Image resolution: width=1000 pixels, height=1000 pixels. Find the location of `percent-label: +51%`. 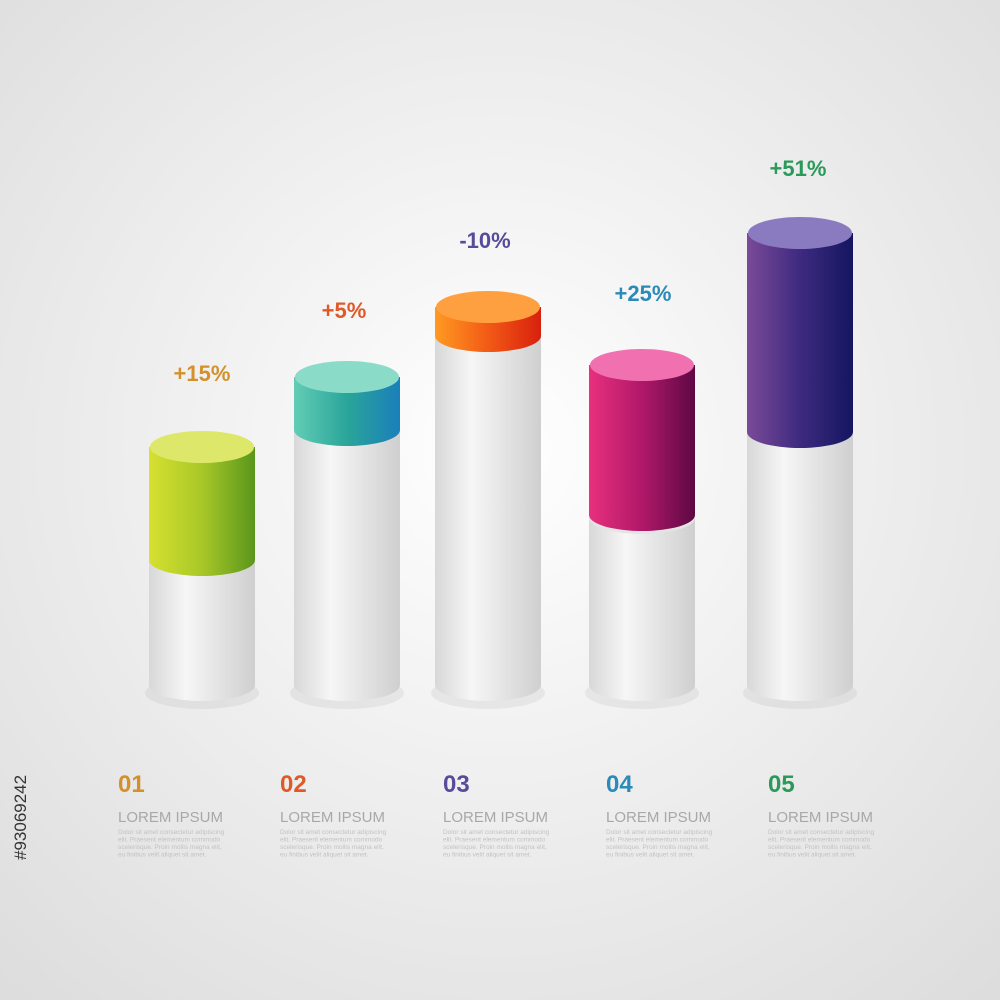

percent-label: +51% is located at coordinates (798, 168).